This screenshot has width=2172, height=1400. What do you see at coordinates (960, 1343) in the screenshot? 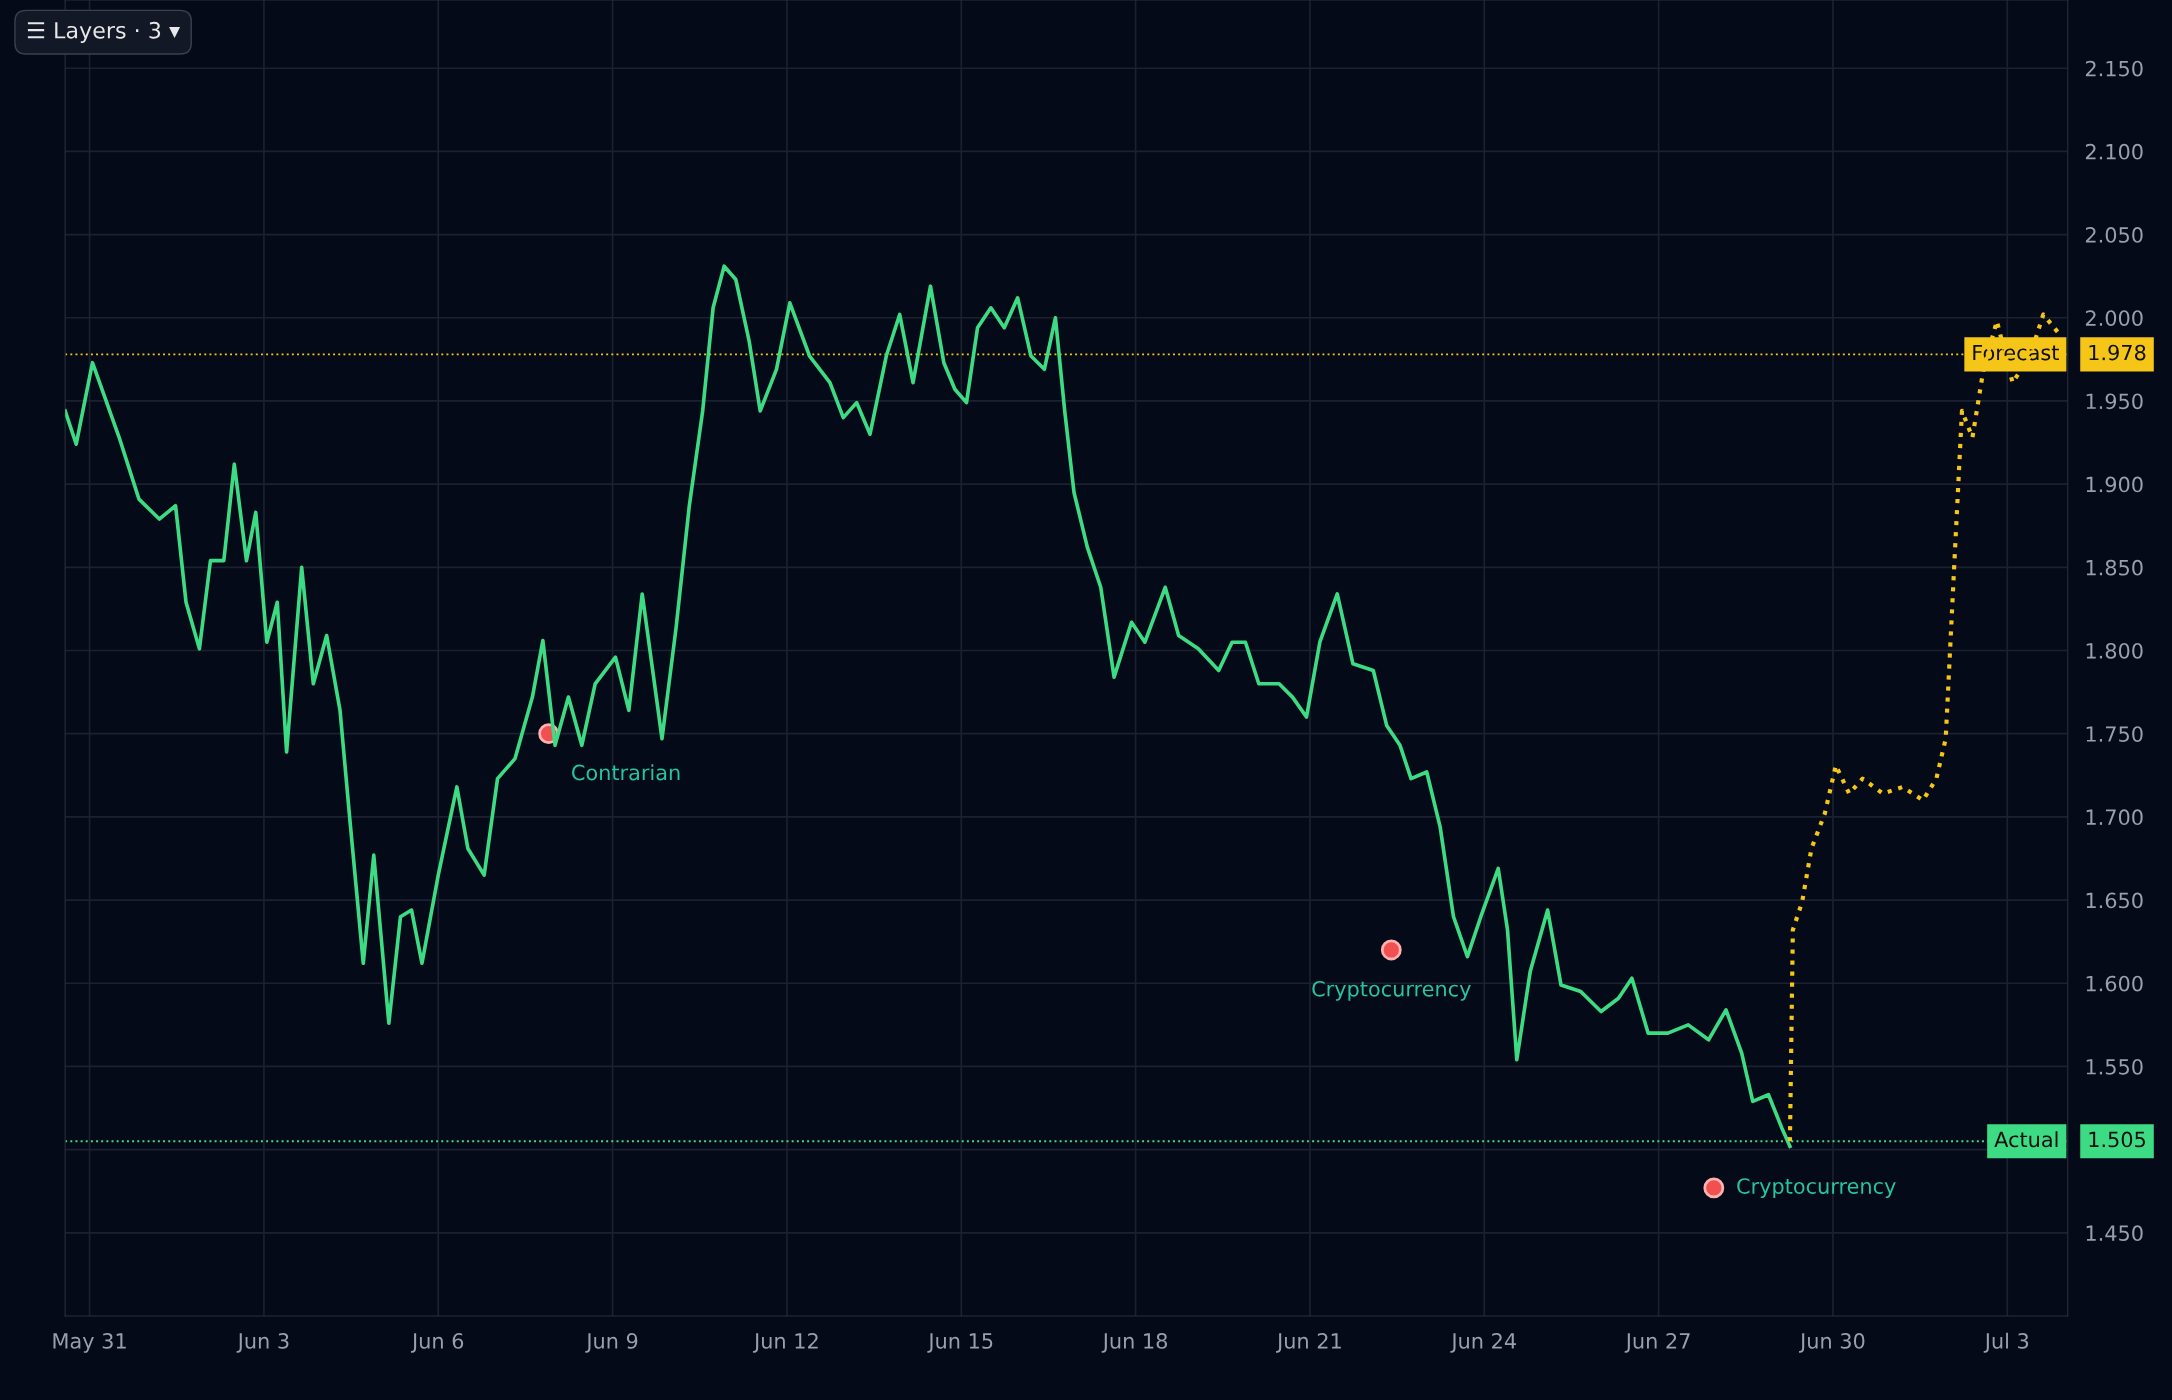
I see `x-tick-label: Jun 15` at bounding box center [960, 1343].